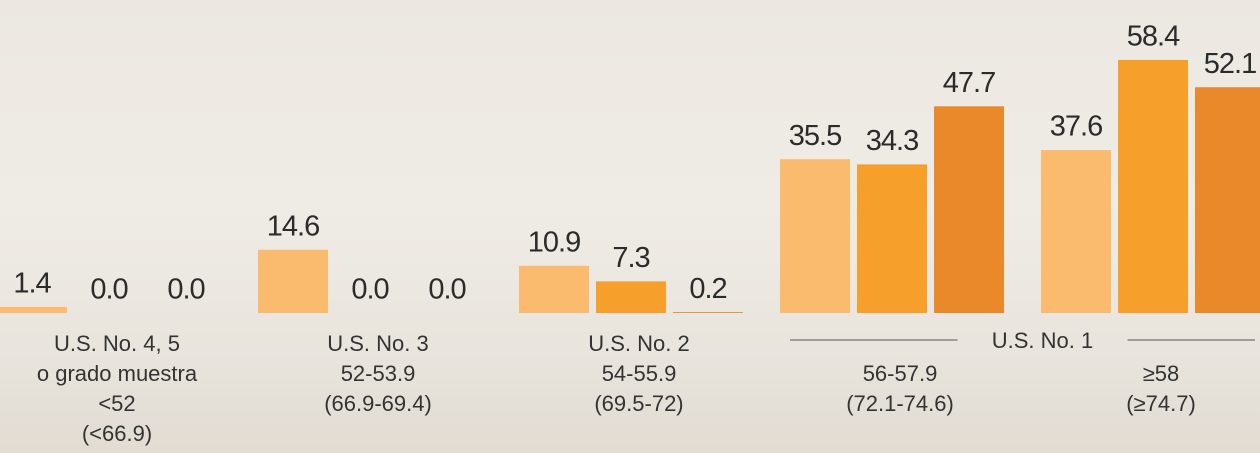 The width and height of the screenshot is (1260, 453). Describe the element at coordinates (1161, 373) in the screenshot. I see `x-tick-label: ≥58` at that location.